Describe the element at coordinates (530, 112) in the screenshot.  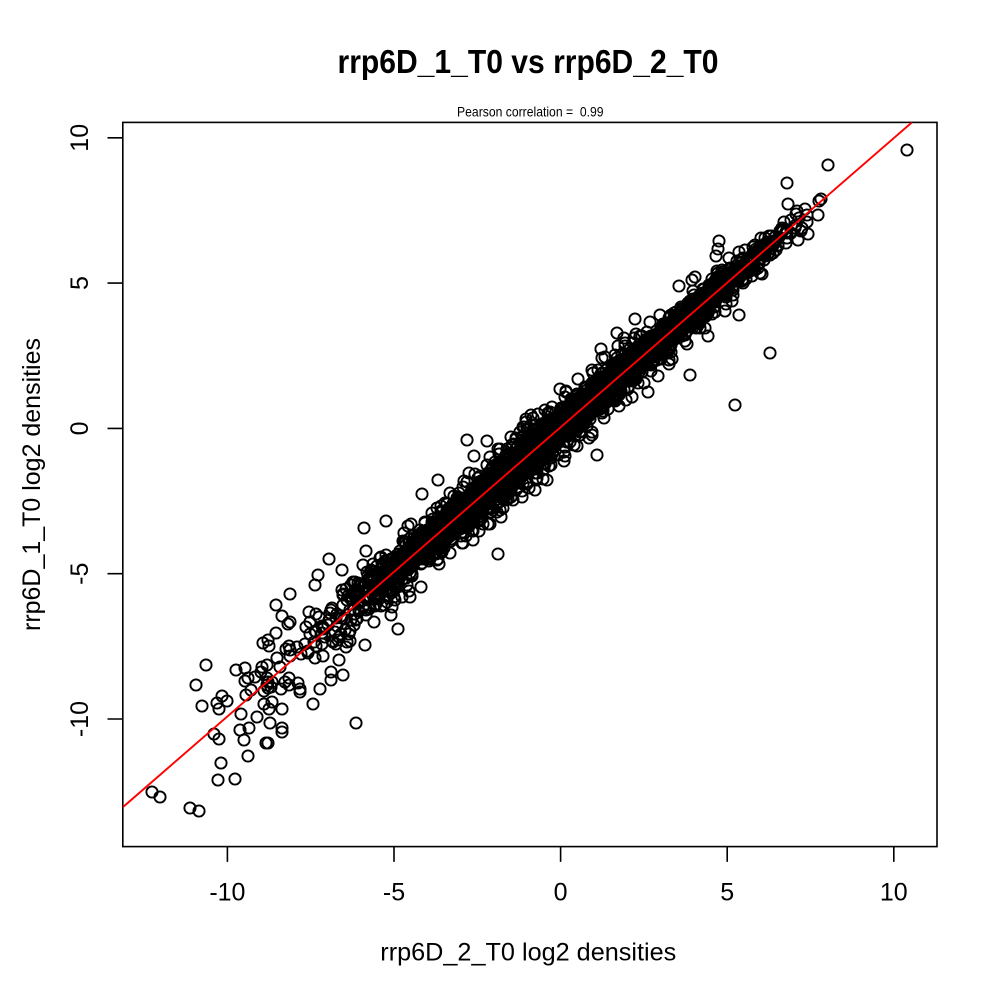
I see `svg-text: Pearson correlation = 0.99` at that location.